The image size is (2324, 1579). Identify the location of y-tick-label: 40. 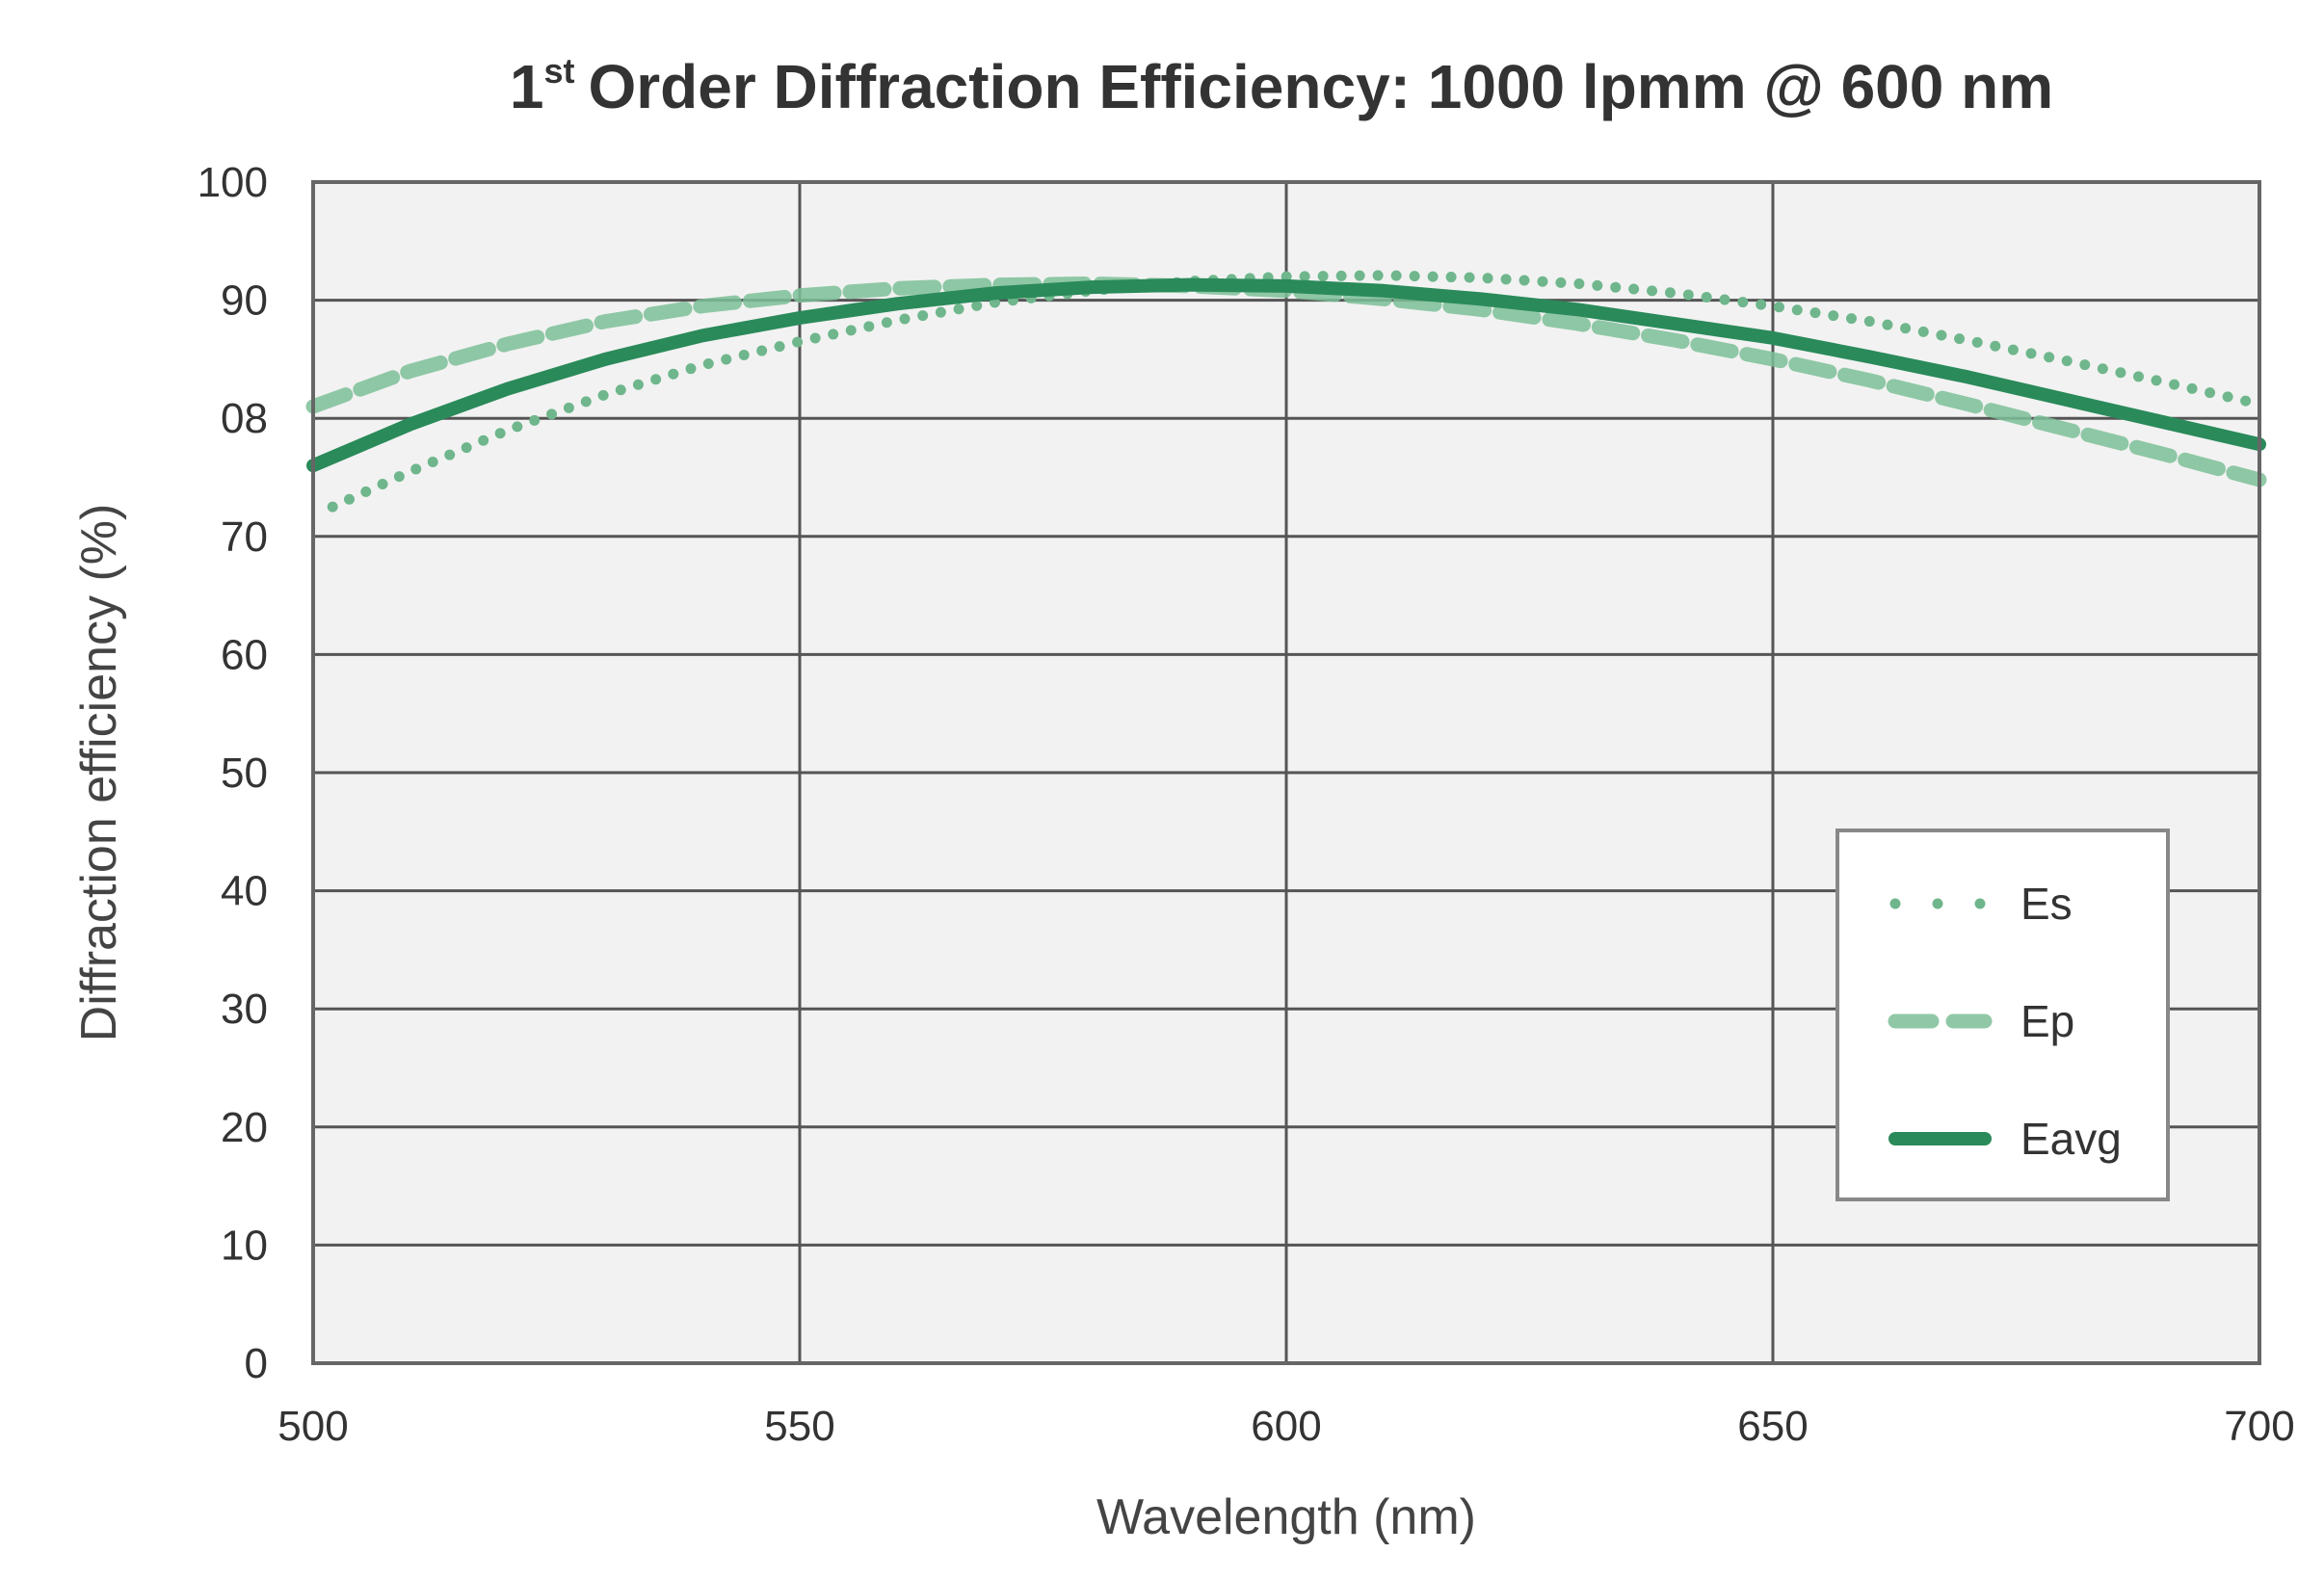
(245, 891).